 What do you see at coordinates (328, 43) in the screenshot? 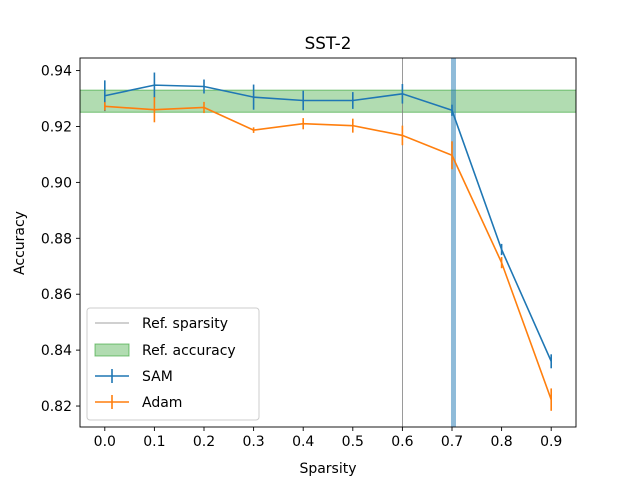
I see `chart-title: SST-2` at bounding box center [328, 43].